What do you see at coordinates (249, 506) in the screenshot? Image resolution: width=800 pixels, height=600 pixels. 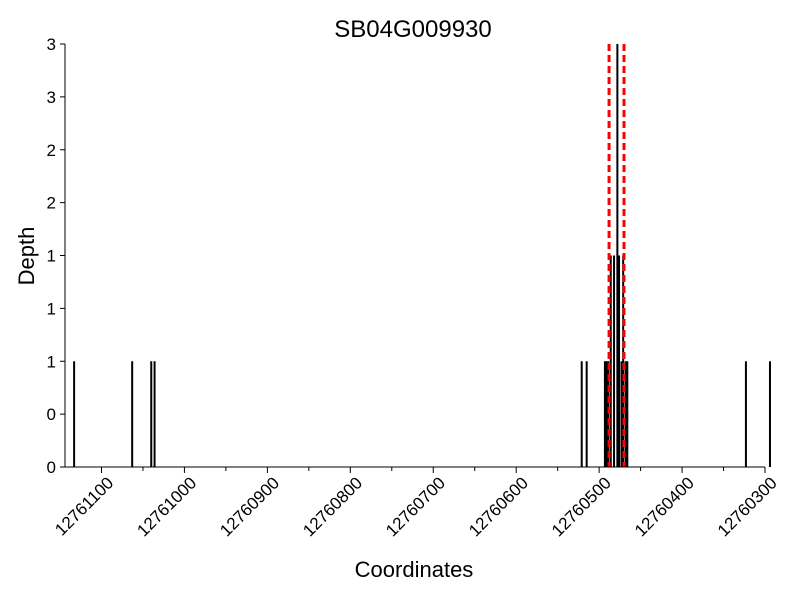 I see `x-tick-label: 12760900` at bounding box center [249, 506].